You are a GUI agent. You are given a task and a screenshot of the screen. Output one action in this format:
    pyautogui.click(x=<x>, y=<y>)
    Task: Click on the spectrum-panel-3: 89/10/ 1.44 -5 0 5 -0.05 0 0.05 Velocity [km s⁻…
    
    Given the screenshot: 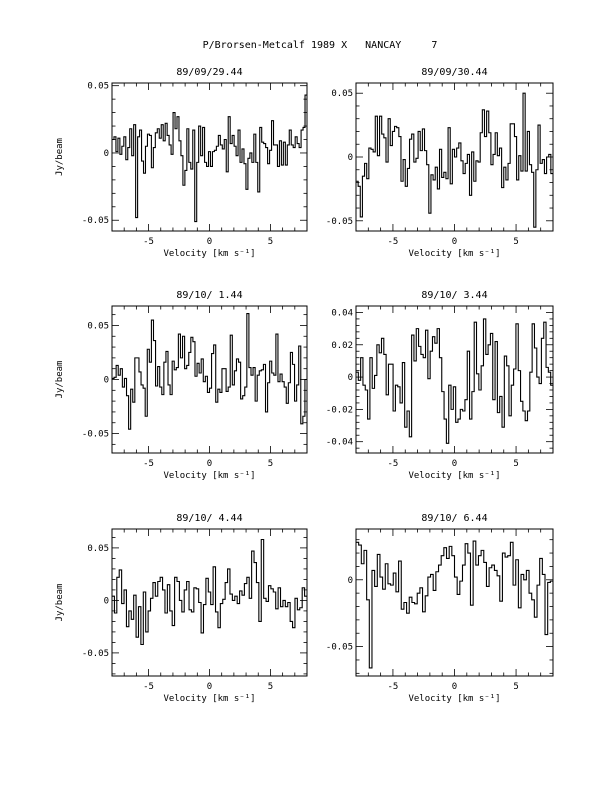 What is the action you would take?
    pyautogui.click(x=181, y=385)
    